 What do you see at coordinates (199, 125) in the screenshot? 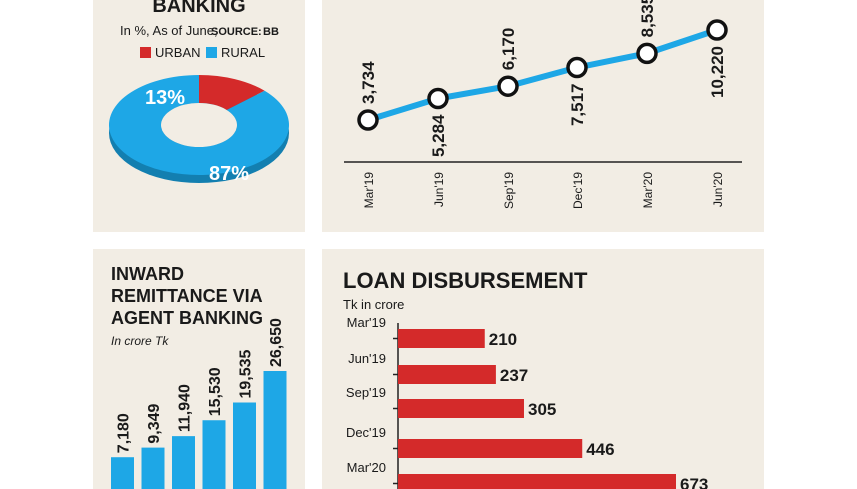
I see `donut-hole` at bounding box center [199, 125].